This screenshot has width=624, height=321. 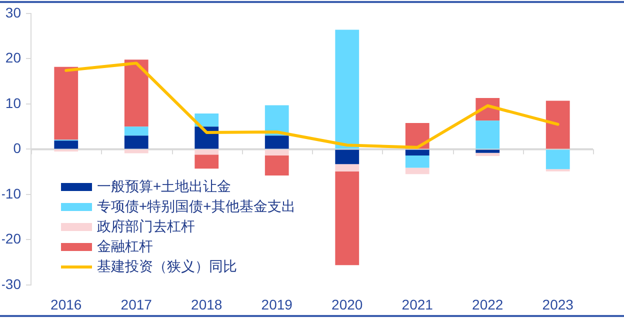 What do you see at coordinates (167, 266) in the screenshot?
I see `legend-label: 基建投资（狭义）同比` at bounding box center [167, 266].